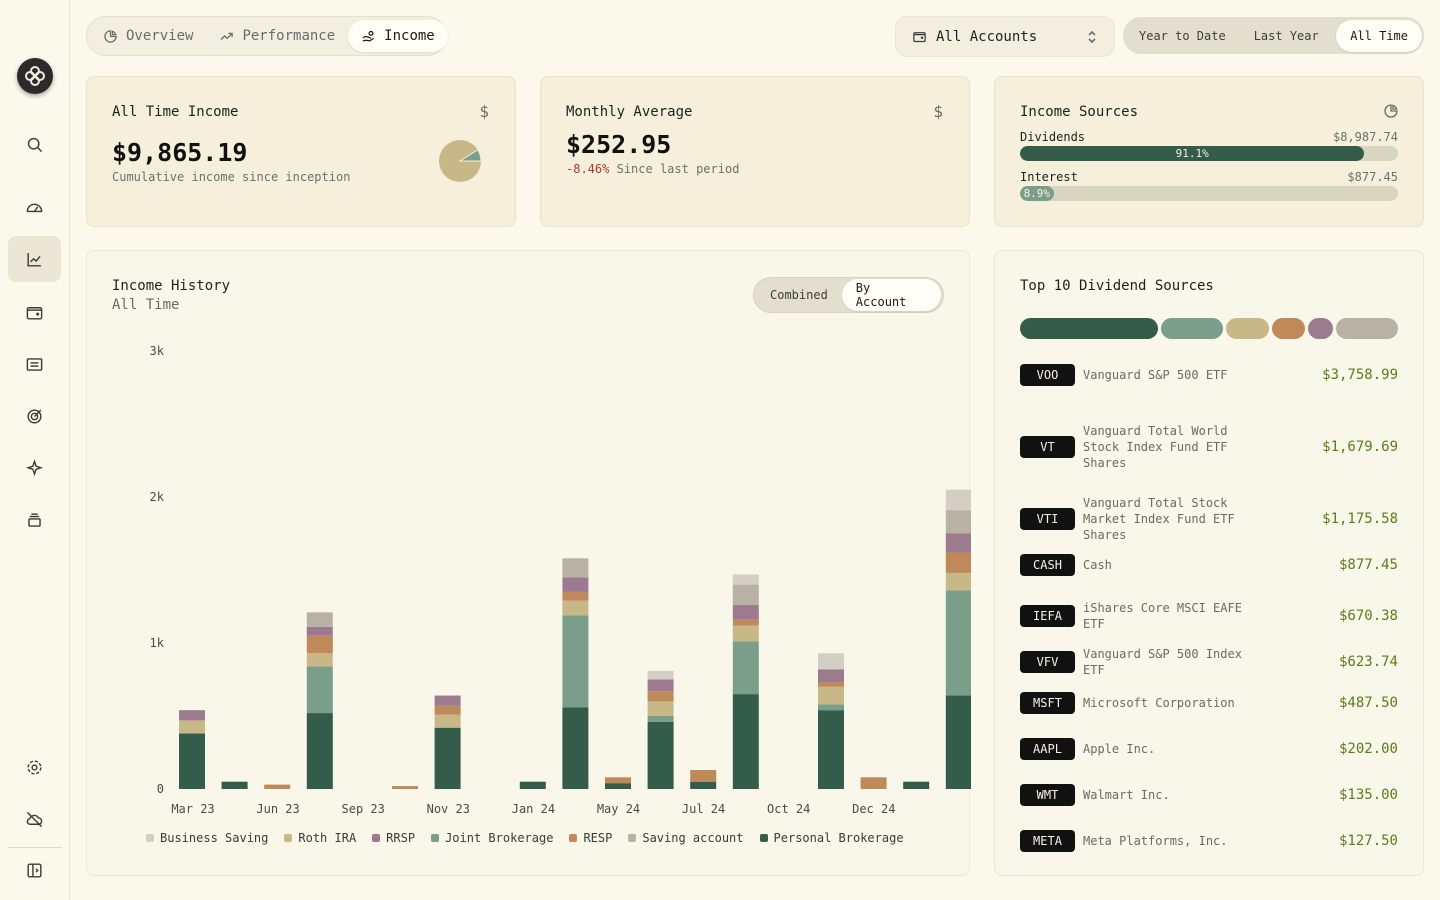 This screenshot has height=900, width=1440. Describe the element at coordinates (34, 144) in the screenshot. I see `sidebar-item-search` at that location.